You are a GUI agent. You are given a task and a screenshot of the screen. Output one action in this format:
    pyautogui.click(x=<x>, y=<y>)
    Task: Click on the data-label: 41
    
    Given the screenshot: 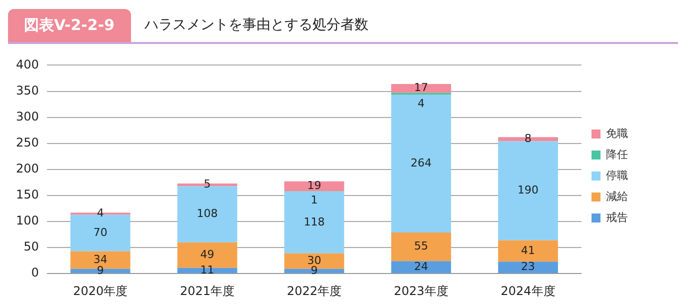 What is the action you would take?
    pyautogui.click(x=528, y=250)
    